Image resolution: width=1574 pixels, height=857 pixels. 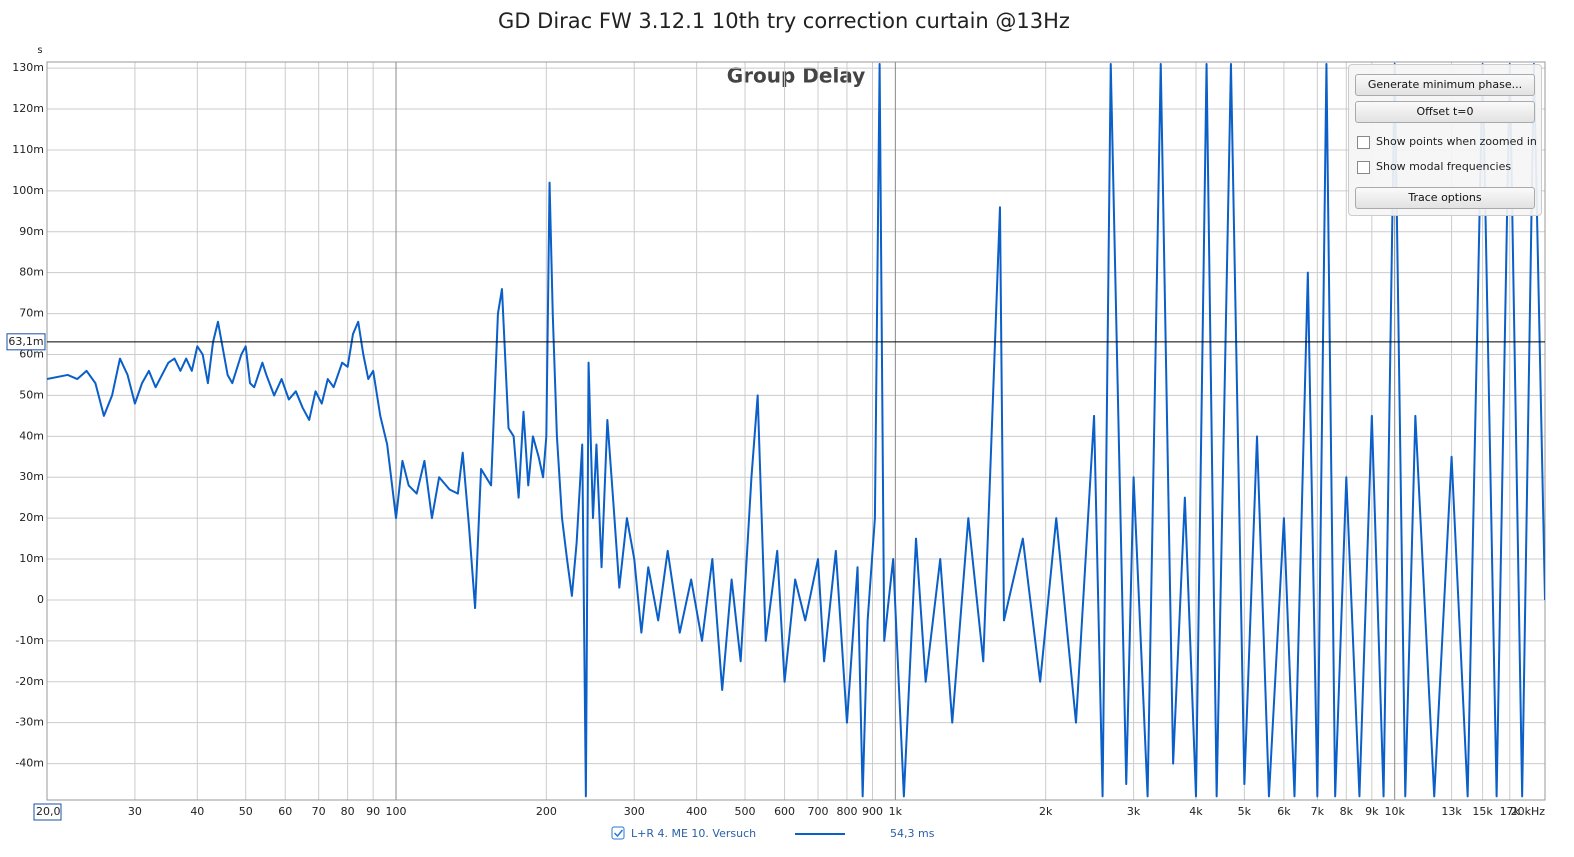 I want to click on cursor-label: 63,1m, so click(x=25, y=341).